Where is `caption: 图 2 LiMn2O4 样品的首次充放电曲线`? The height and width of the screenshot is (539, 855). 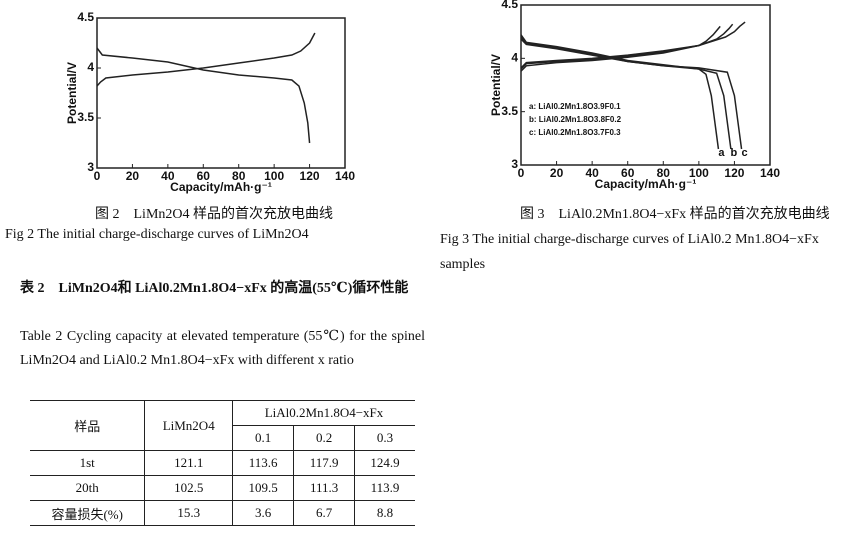
caption: 图 2 LiMn2O4 样品的首次充放电曲线 is located at coordinates (214, 214).